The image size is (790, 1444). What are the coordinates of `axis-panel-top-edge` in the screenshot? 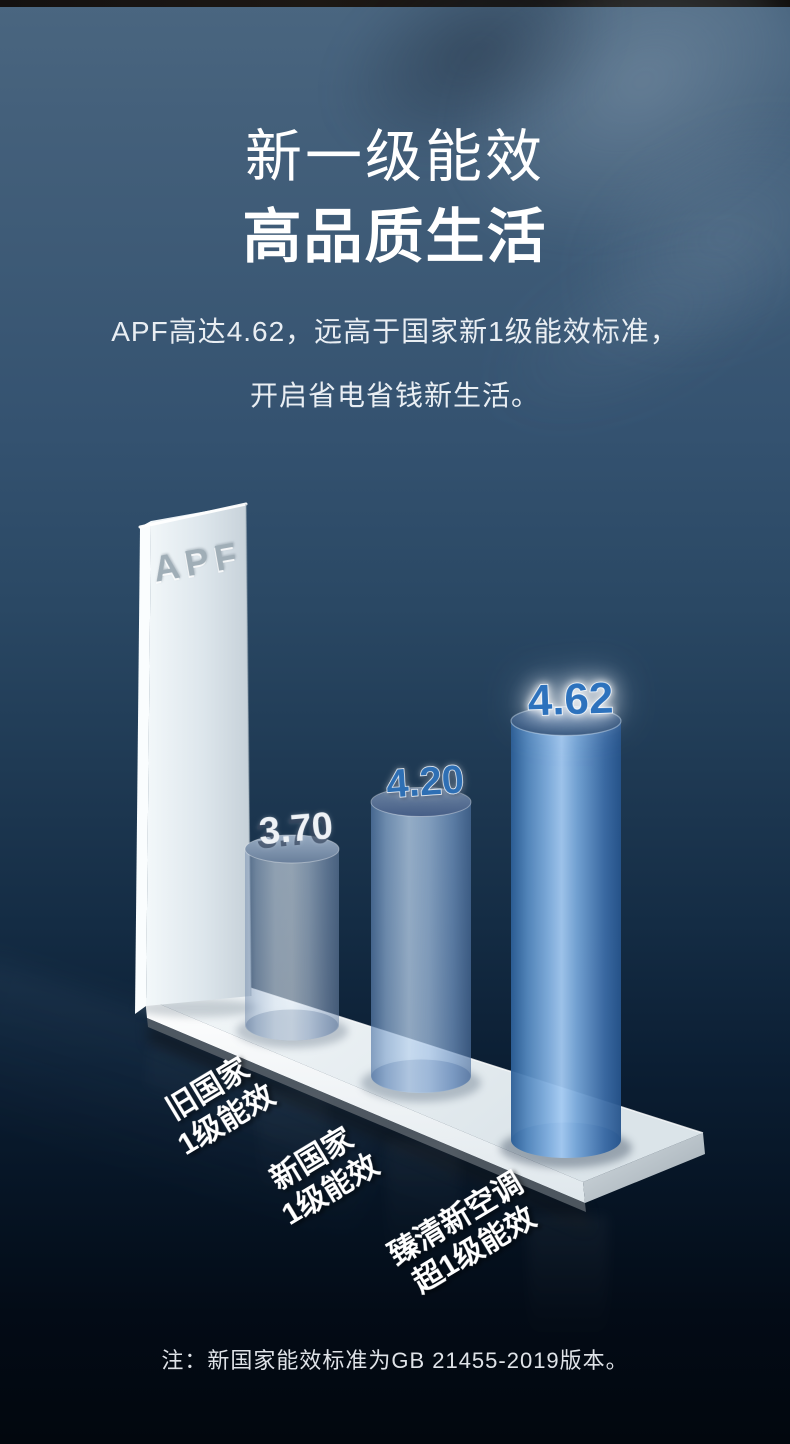 It's located at (193, 515).